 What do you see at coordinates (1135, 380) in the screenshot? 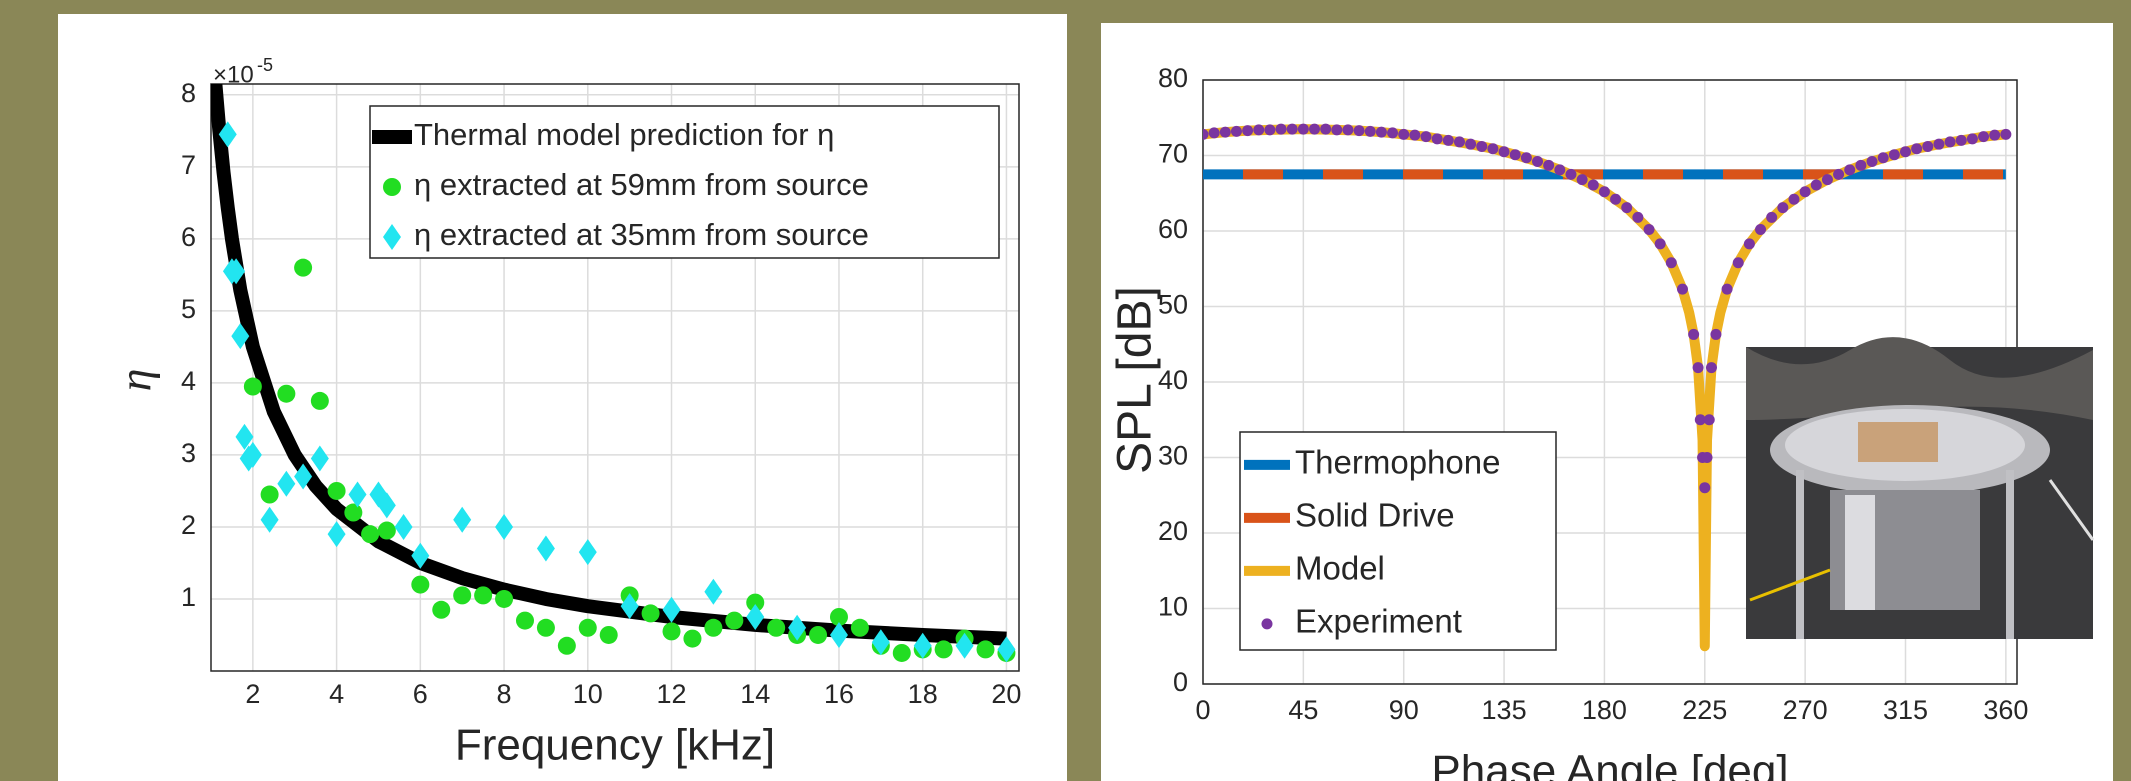
I see `y-axis-label: SPL [dB]` at bounding box center [1135, 380].